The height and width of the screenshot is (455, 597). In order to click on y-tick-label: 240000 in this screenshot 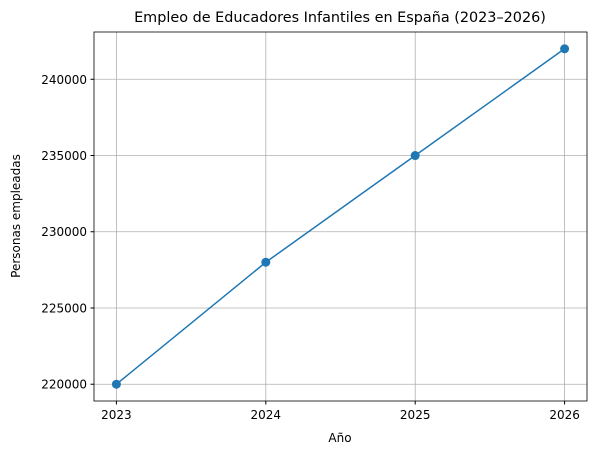, I will do `click(64, 80)`.